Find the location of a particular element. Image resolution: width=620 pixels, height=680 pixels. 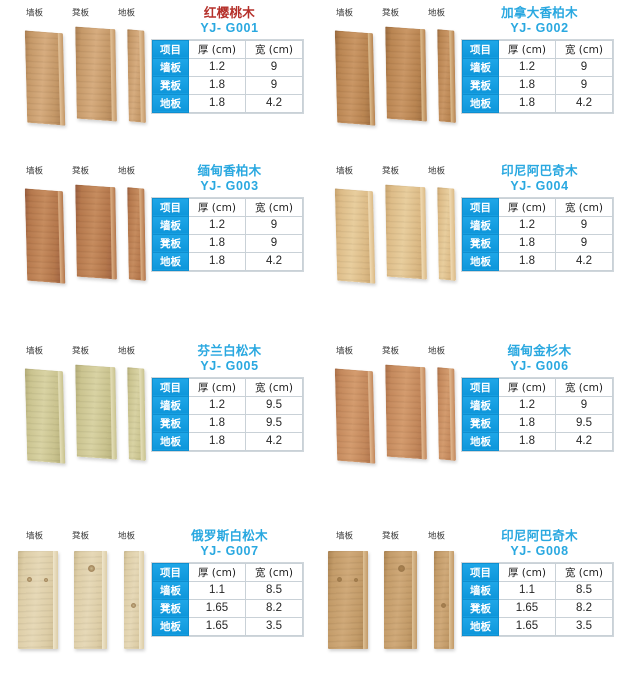

product-code: YJ- G006 is located at coordinates (539, 365).